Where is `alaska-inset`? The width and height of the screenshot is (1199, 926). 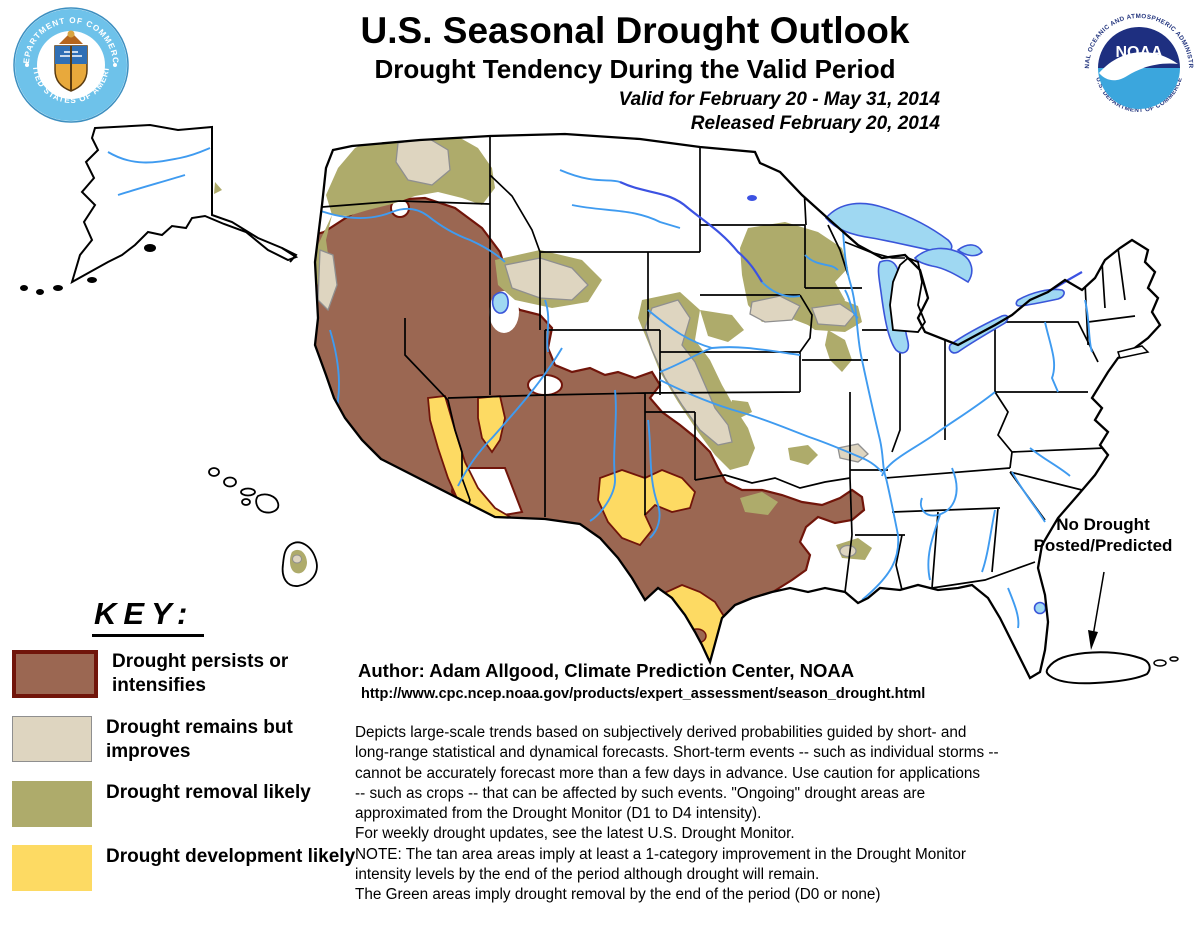
alaska-inset is located at coordinates (159, 209).